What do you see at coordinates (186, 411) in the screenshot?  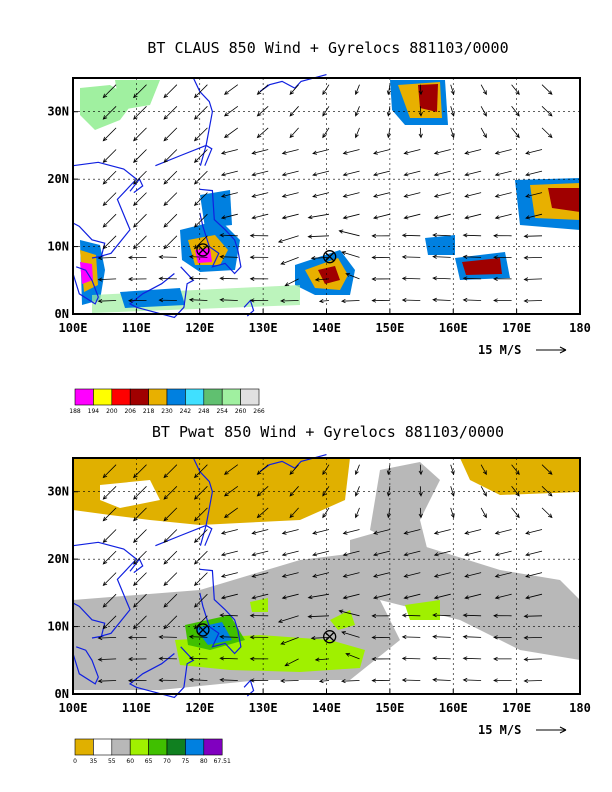 I see `colorbar-label: 242` at bounding box center [186, 411].